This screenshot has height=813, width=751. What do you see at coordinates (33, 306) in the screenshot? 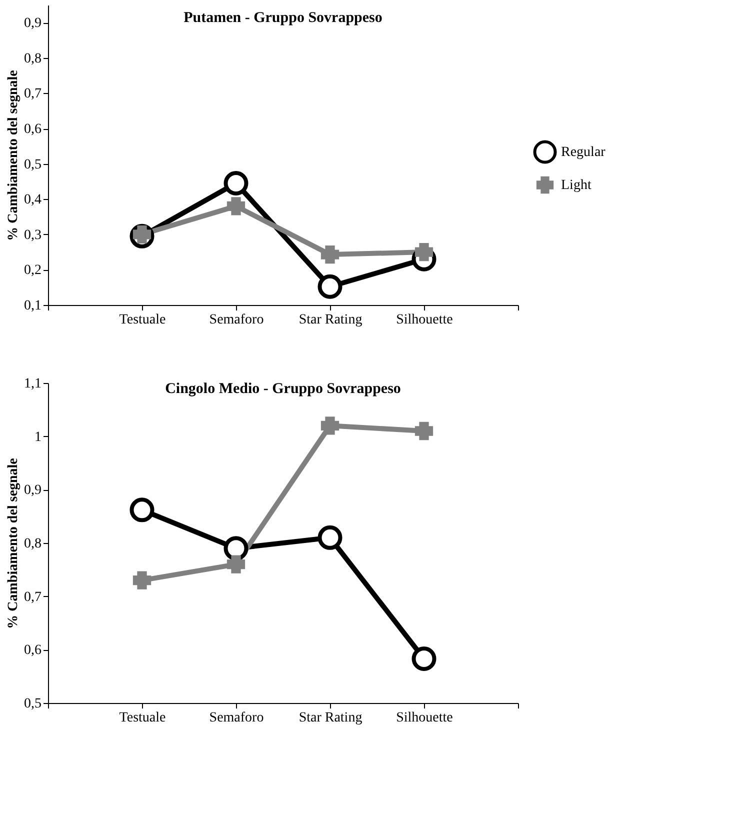
I see `y-tick-label: 0,1` at bounding box center [33, 306].